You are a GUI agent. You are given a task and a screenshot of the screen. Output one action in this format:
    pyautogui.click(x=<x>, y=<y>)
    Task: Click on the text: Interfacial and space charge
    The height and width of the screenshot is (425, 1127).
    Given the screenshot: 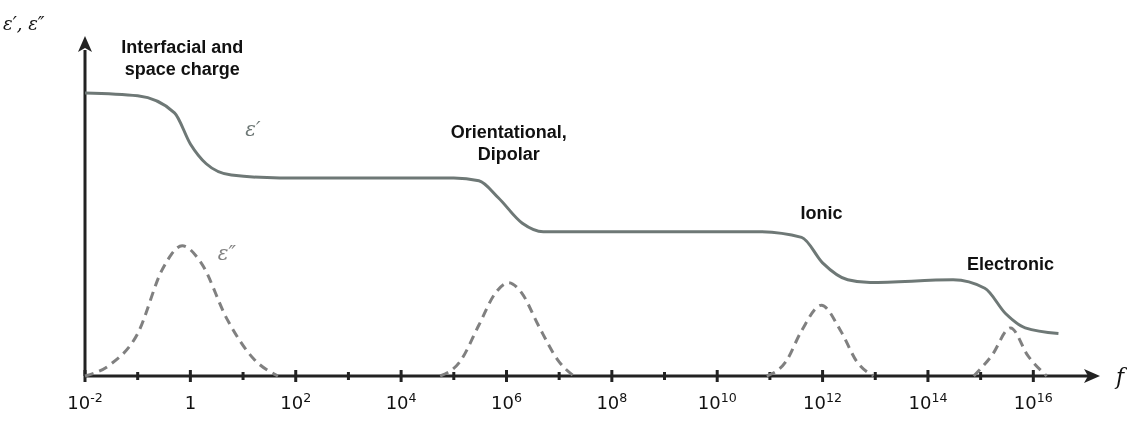 What is the action you would take?
    pyautogui.click(x=182, y=58)
    